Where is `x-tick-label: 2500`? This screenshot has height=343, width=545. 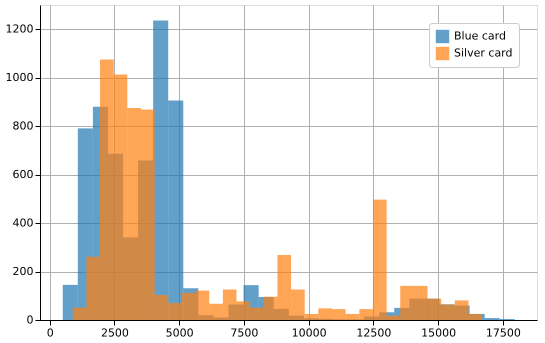
x-tick-label: 2500 is located at coordinates (114, 333).